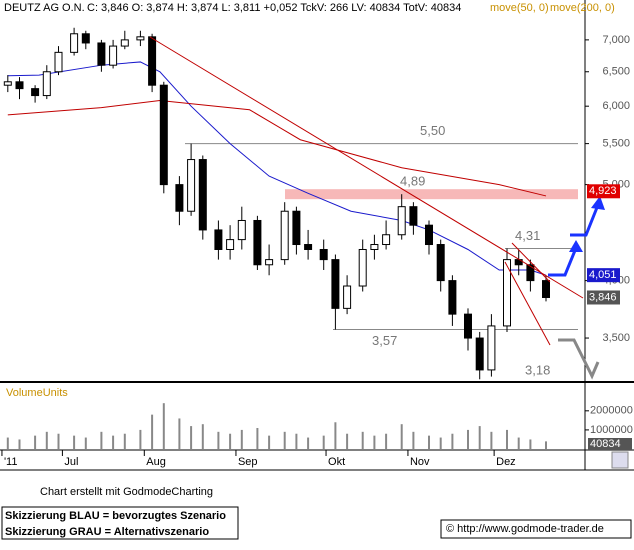 This screenshot has width=634, height=550. I want to click on url-box, so click(536, 529).